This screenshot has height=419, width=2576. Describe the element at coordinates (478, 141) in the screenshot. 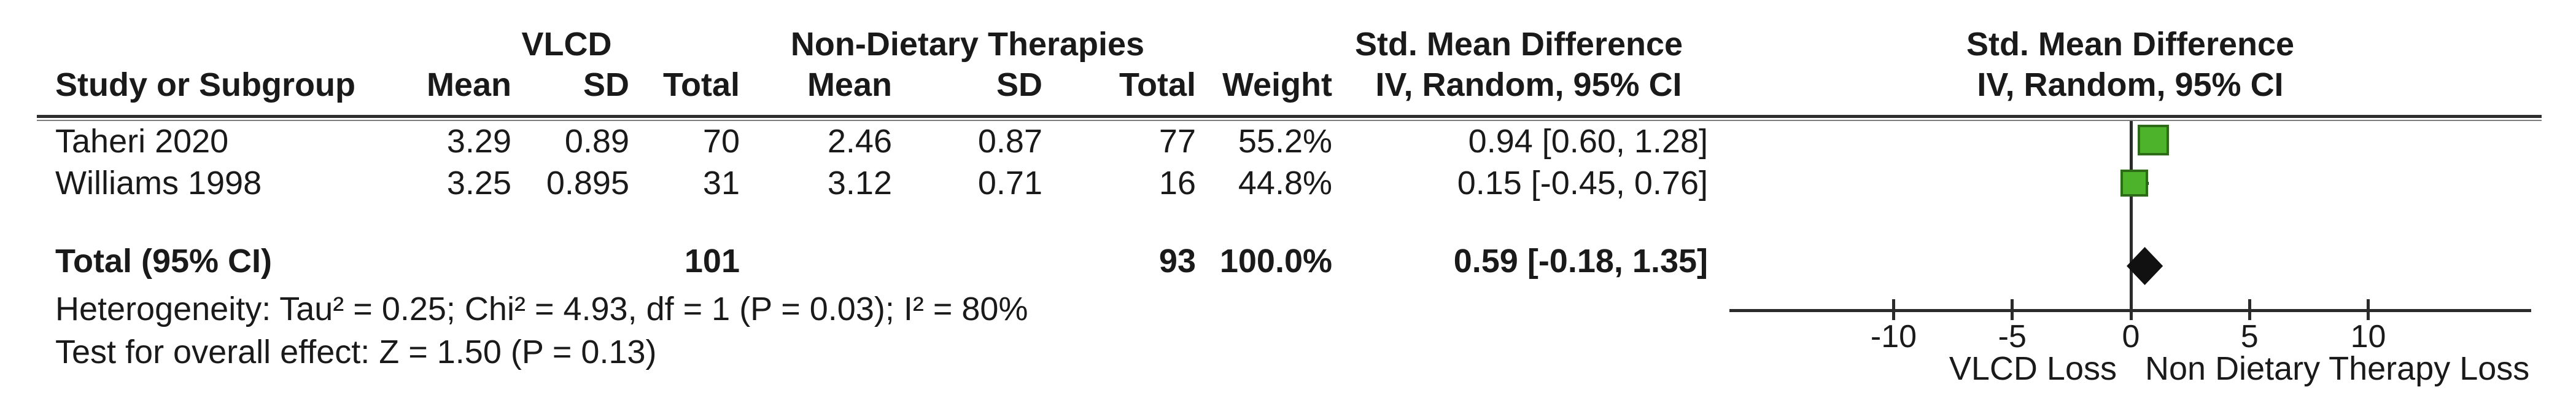

I see `mean-vlcd-value: 3.29` at that location.